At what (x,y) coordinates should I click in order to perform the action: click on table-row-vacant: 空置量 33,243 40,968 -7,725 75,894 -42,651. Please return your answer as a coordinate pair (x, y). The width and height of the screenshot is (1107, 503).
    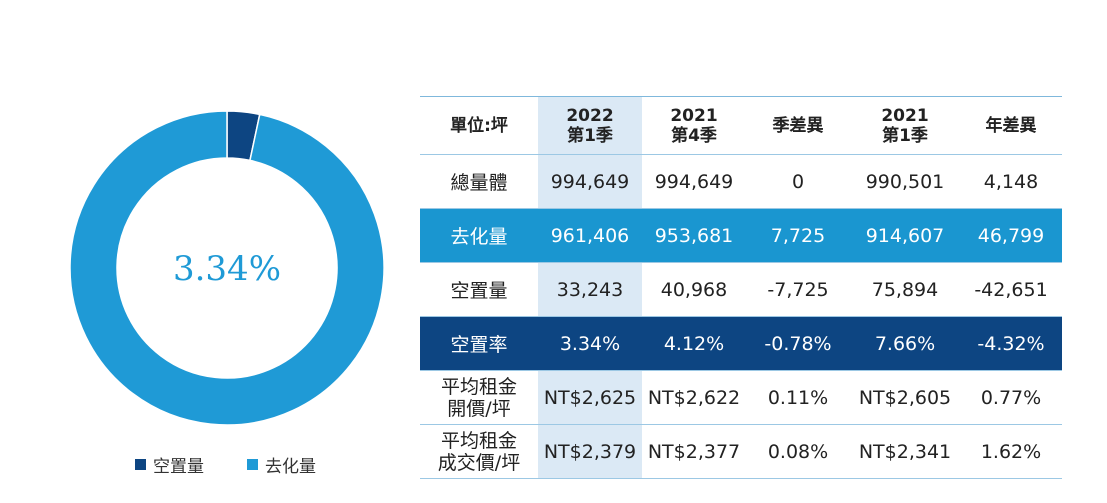
    Looking at the image, I should click on (741, 289).